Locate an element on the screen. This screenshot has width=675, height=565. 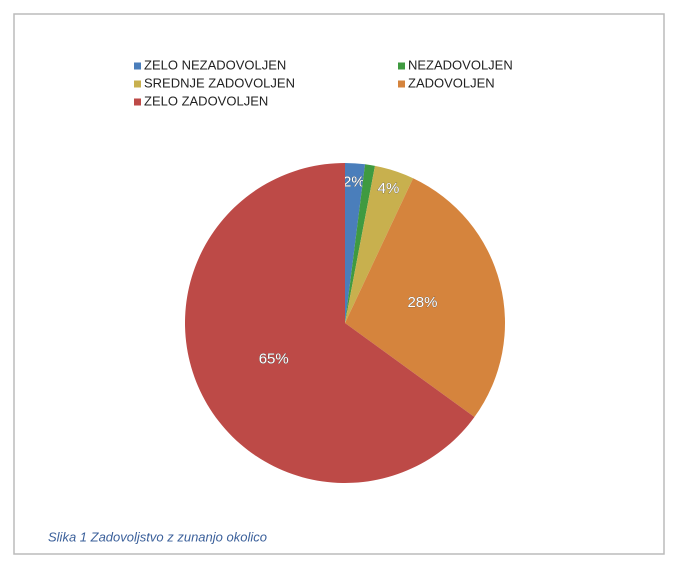
slice-label: 28% is located at coordinates (422, 302).